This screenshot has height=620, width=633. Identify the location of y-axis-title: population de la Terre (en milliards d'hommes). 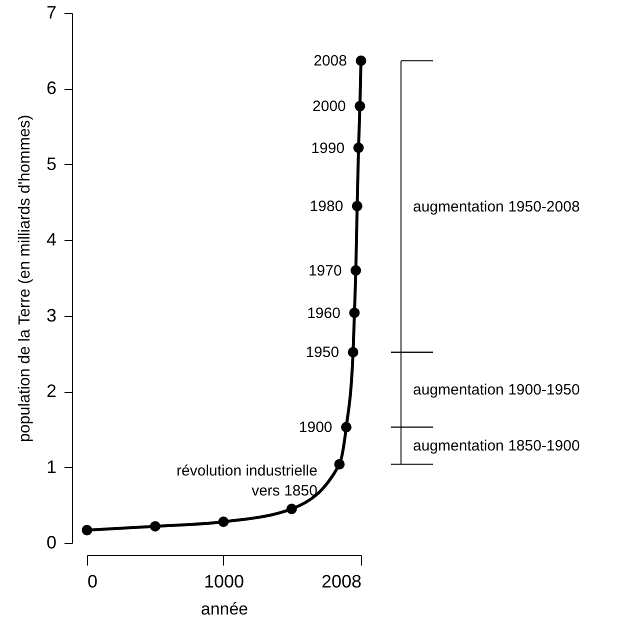
(25, 278).